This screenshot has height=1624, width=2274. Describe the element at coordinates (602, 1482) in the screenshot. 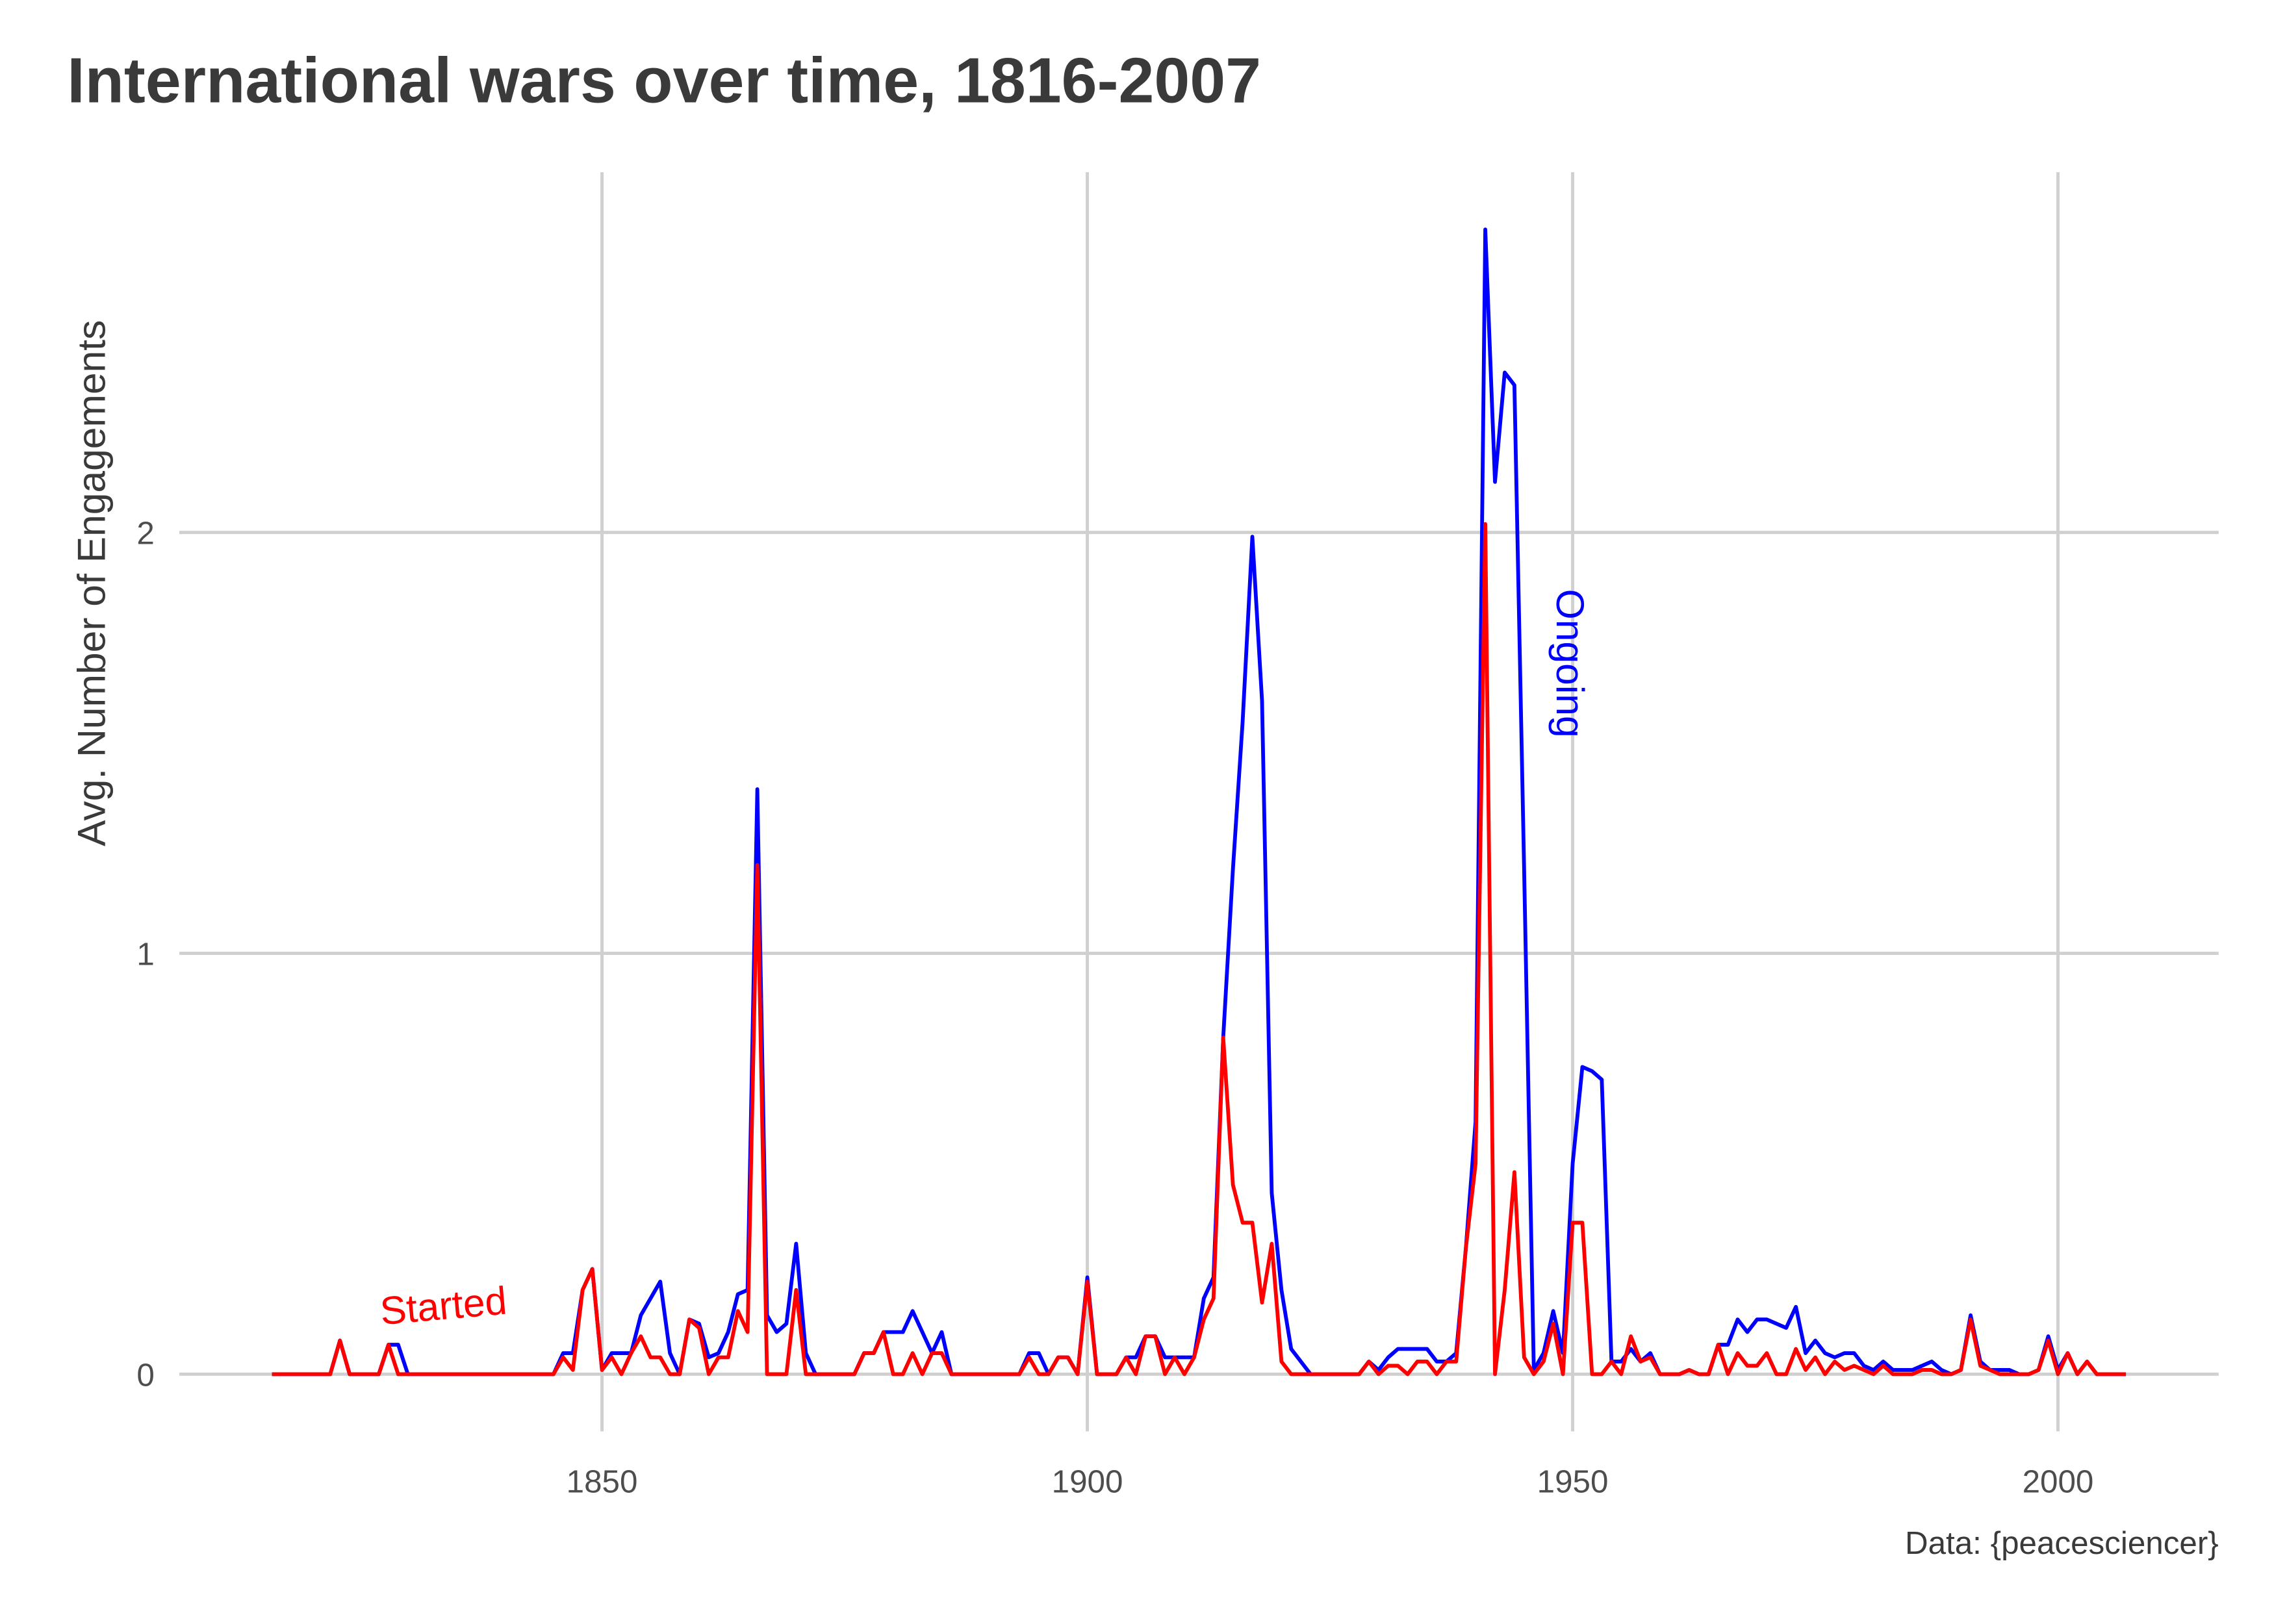

I see `x-tick-label: 1850` at that location.